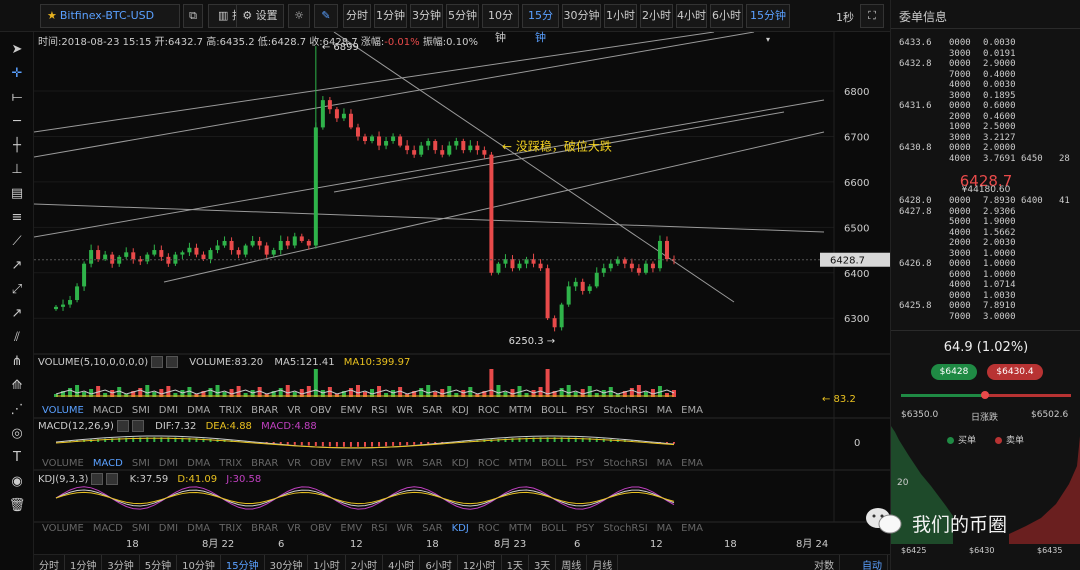  I want to click on ask-row: 6430.8 0000 2.0000, so click(979, 148).